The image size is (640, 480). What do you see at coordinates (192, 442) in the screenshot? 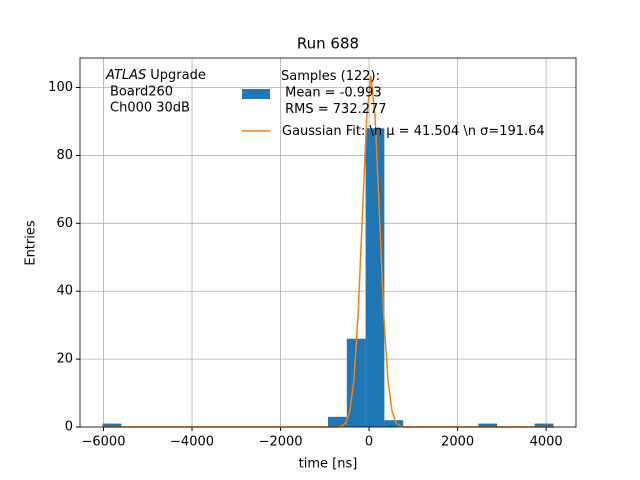
I see `x-tick-label: −4000` at bounding box center [192, 442].